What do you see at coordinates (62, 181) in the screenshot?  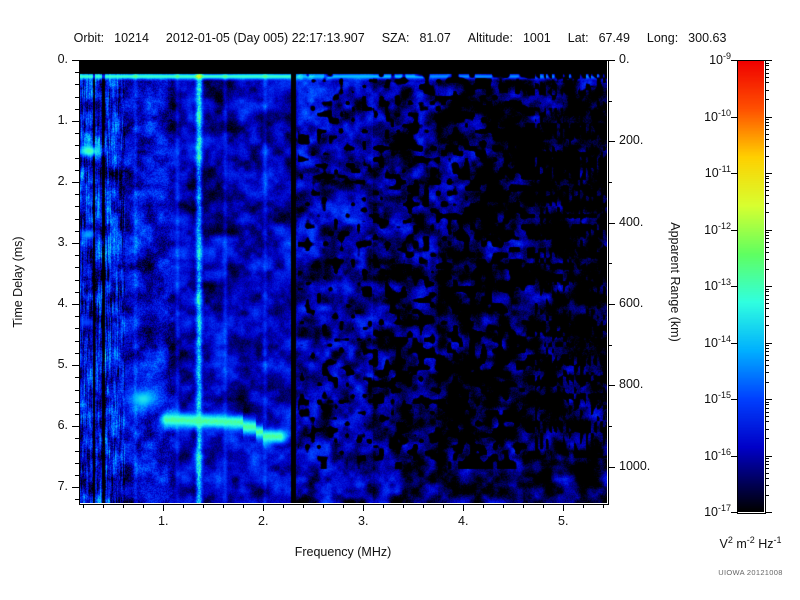 I see `y-tick-label: 2.` at bounding box center [62, 181].